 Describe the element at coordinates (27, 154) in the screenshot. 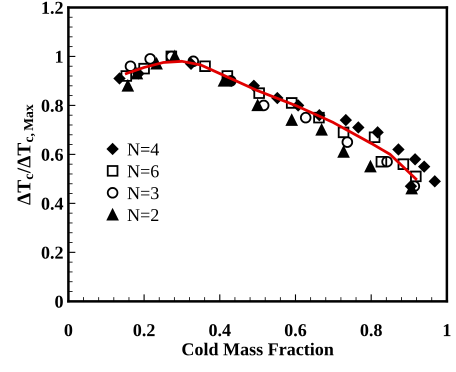

I see `y-axis-title: ΔT$_{c}$/ΔT$_{c,Max}$` at that location.